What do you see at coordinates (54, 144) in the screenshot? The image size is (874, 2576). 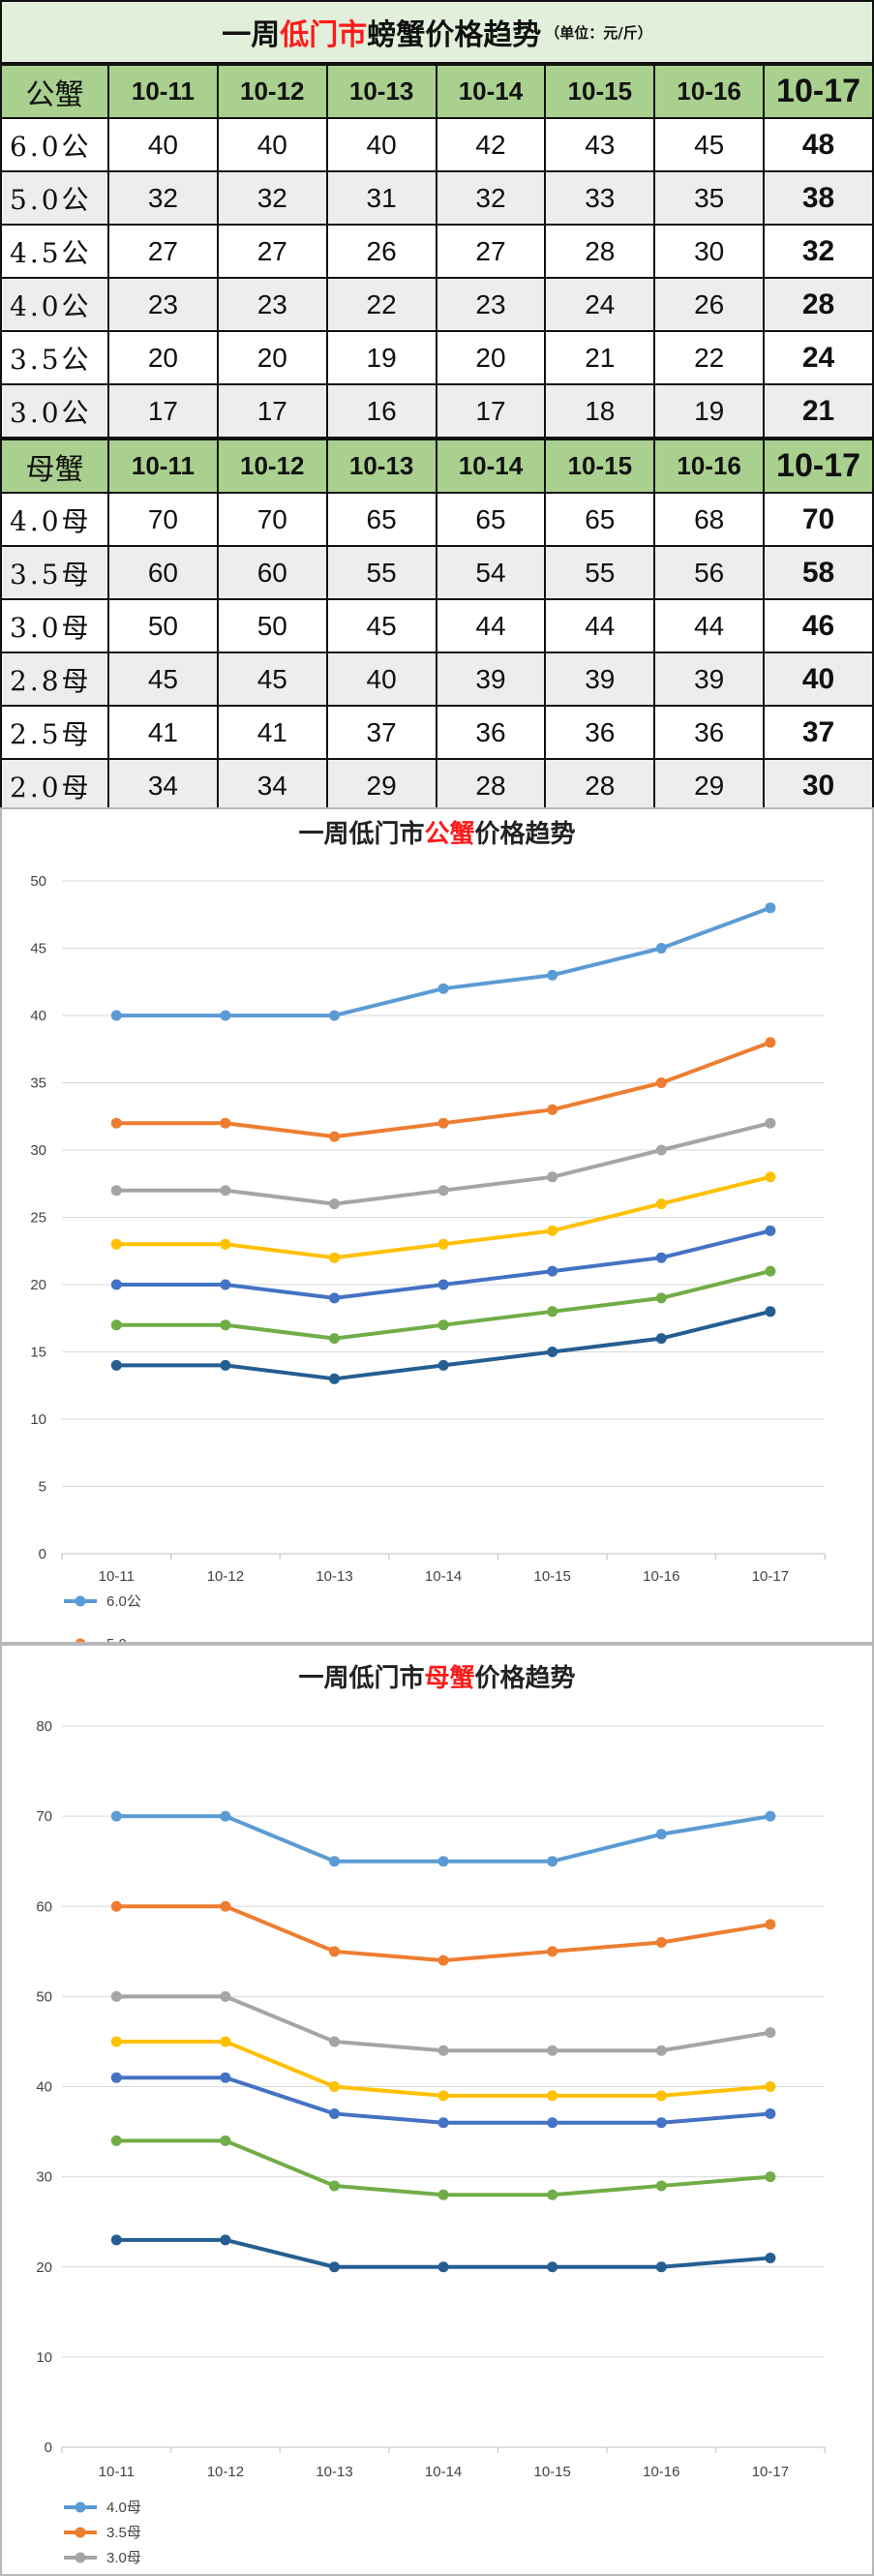 I see `male-size-label: 6.0公` at bounding box center [54, 144].